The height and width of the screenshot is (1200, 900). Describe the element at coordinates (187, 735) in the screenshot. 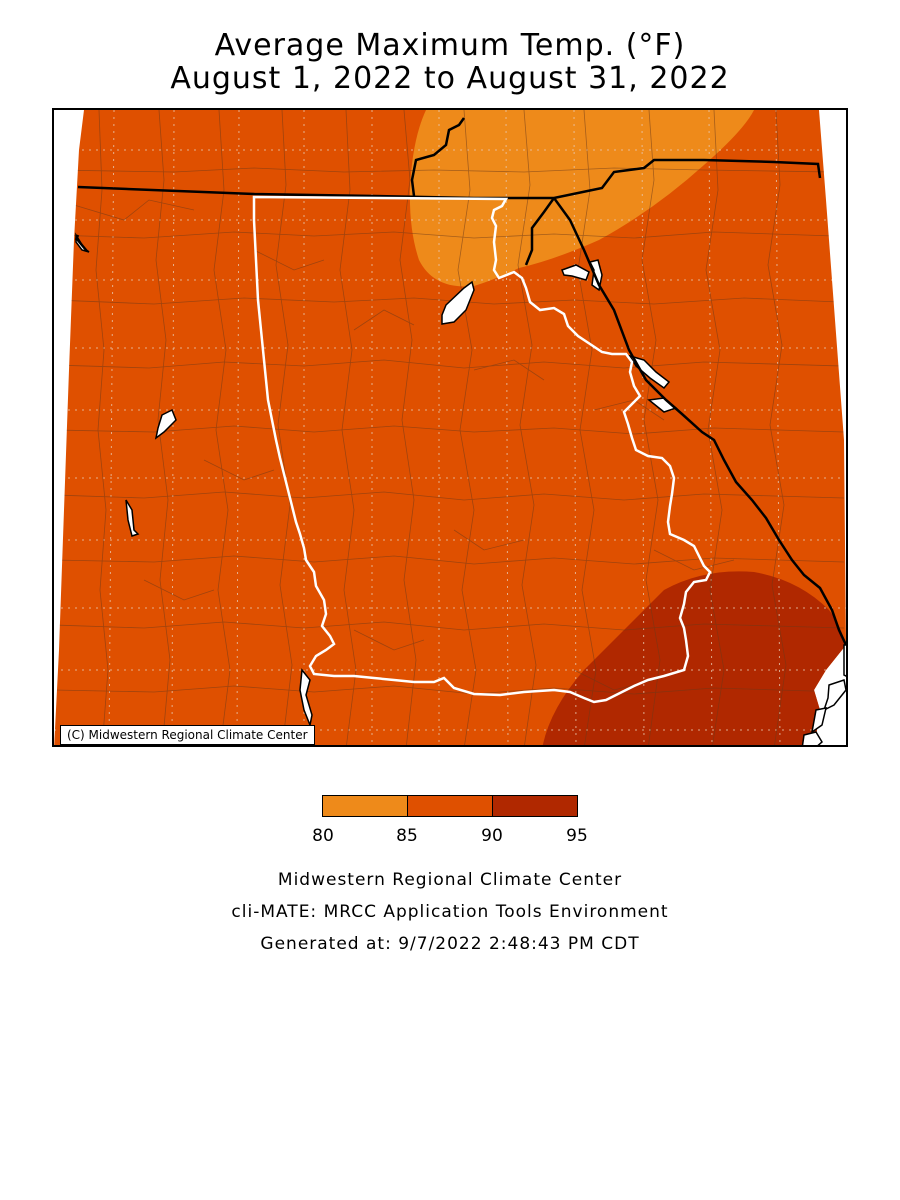

I see `copyright-label: (C) Midwestern Regional Climate Center` at that location.